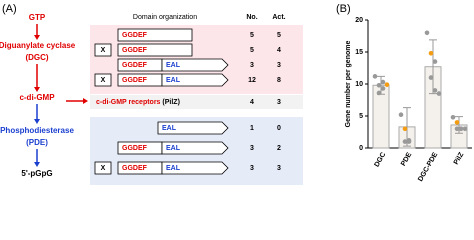 This screenshot has width=474, height=240. I want to click on pathway-text: Diguanylate cyclase, so click(38, 45).